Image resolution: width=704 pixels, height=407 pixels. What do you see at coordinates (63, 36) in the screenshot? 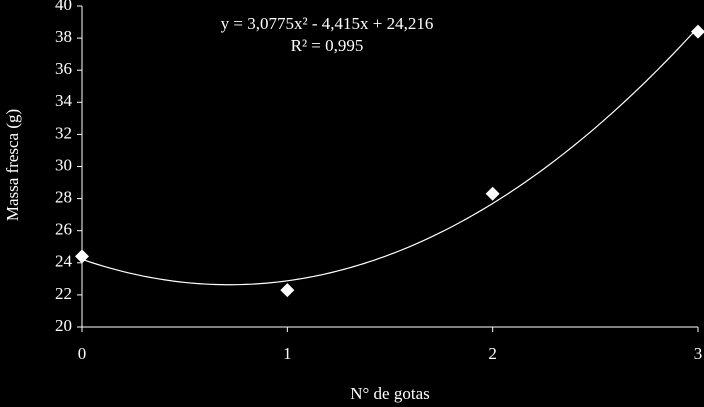
I see `y-tick-label: 38` at bounding box center [63, 36].